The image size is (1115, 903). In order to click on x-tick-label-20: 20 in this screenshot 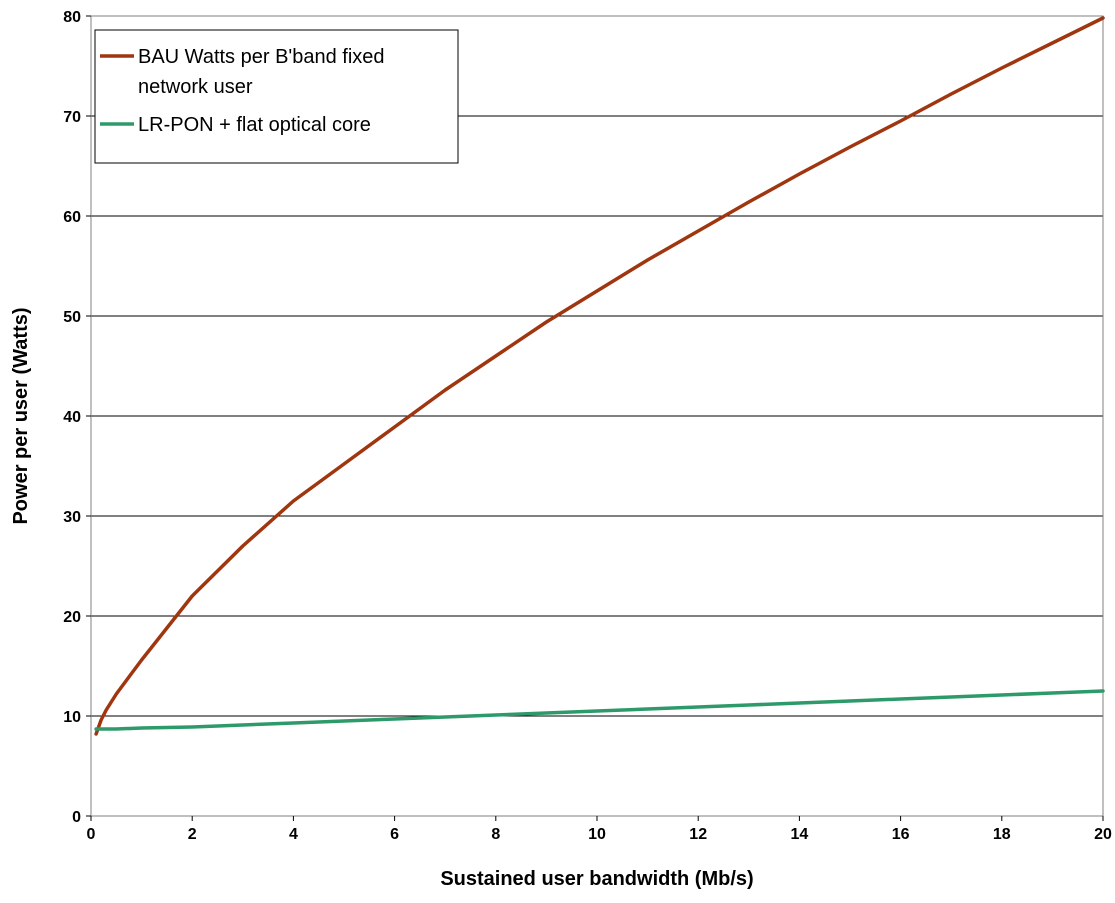, I will do `click(1103, 834)`.